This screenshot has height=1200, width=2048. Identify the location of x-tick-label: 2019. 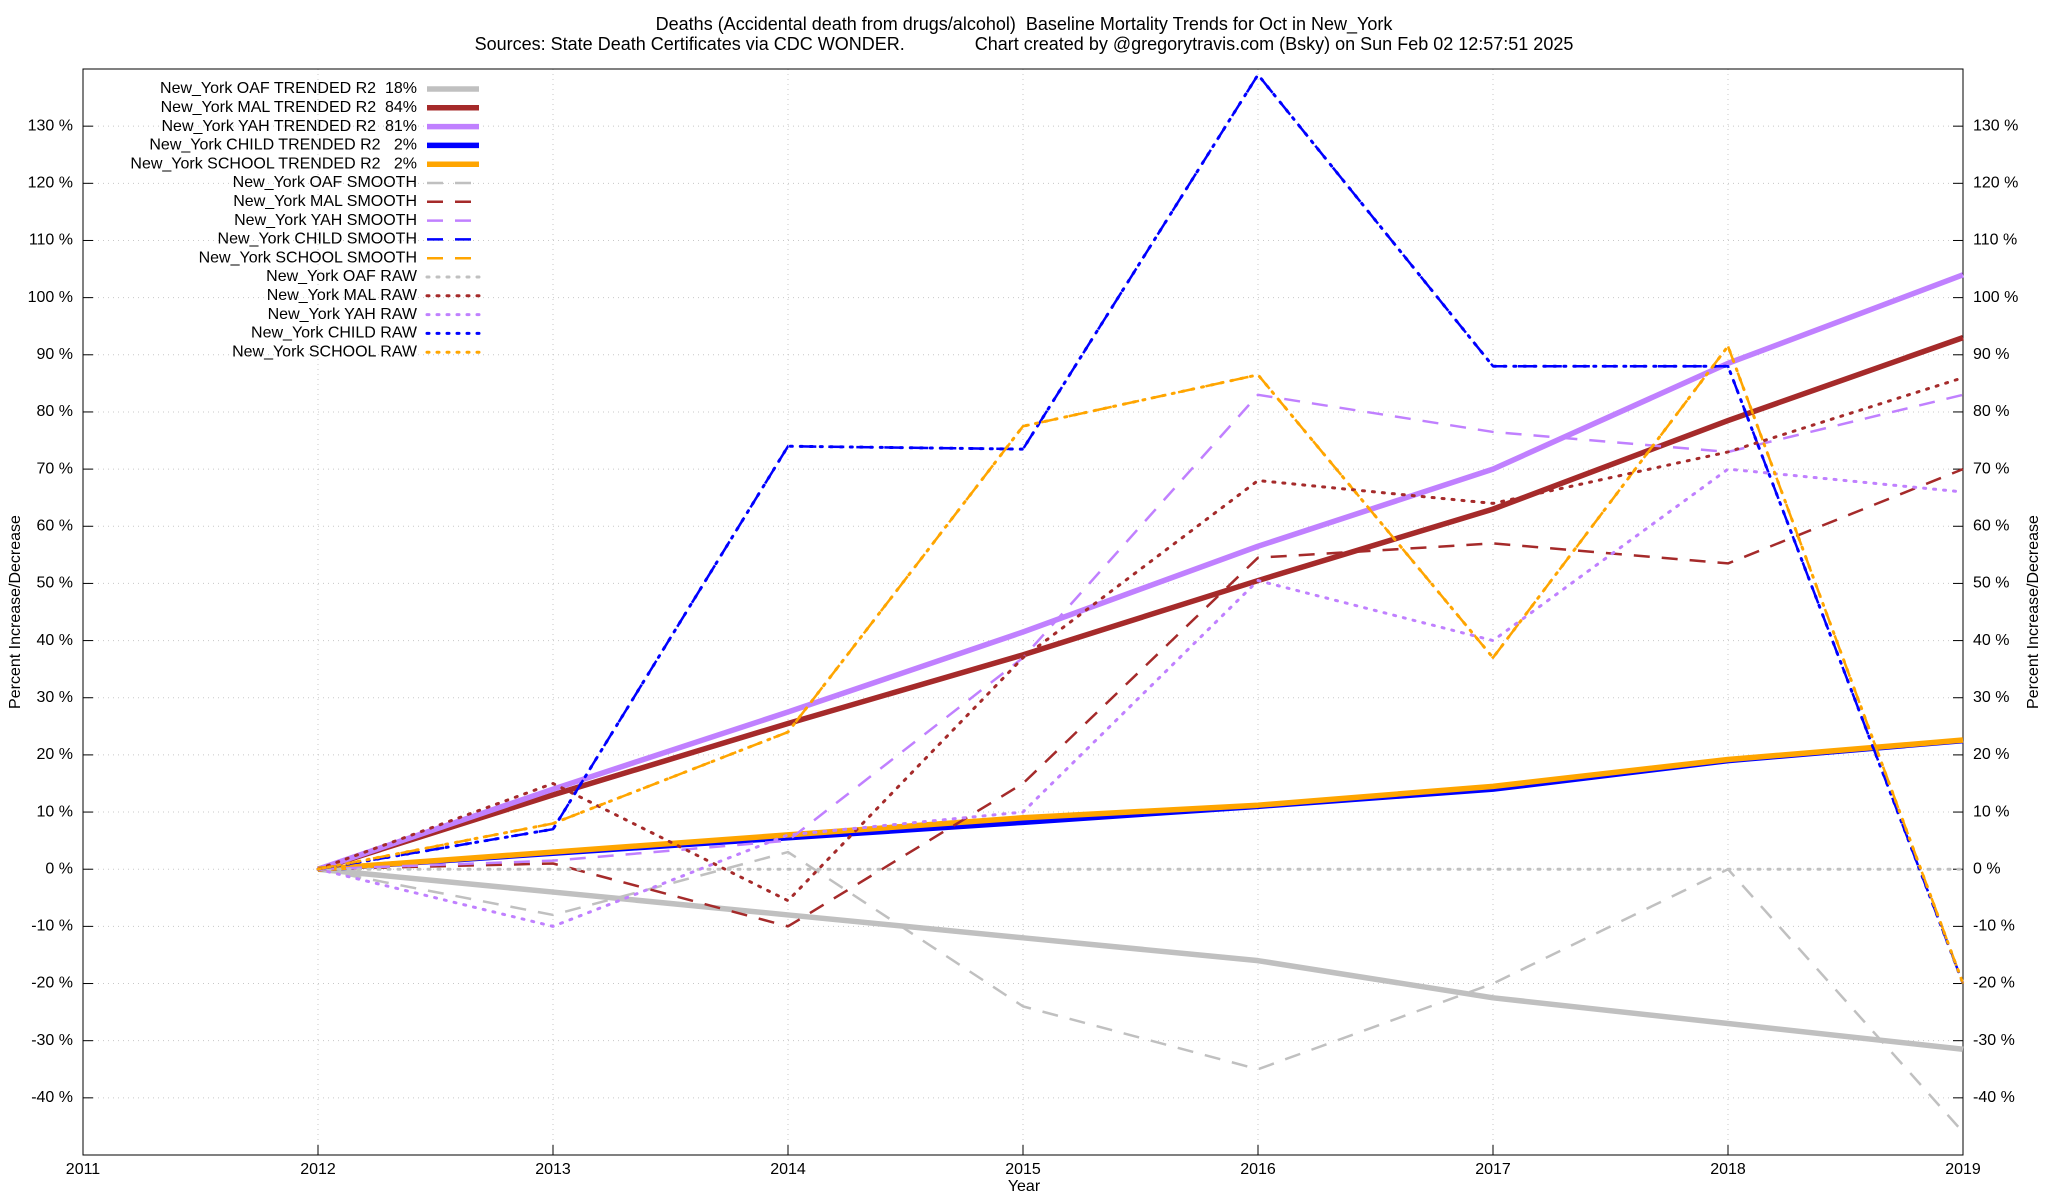
(1963, 1169).